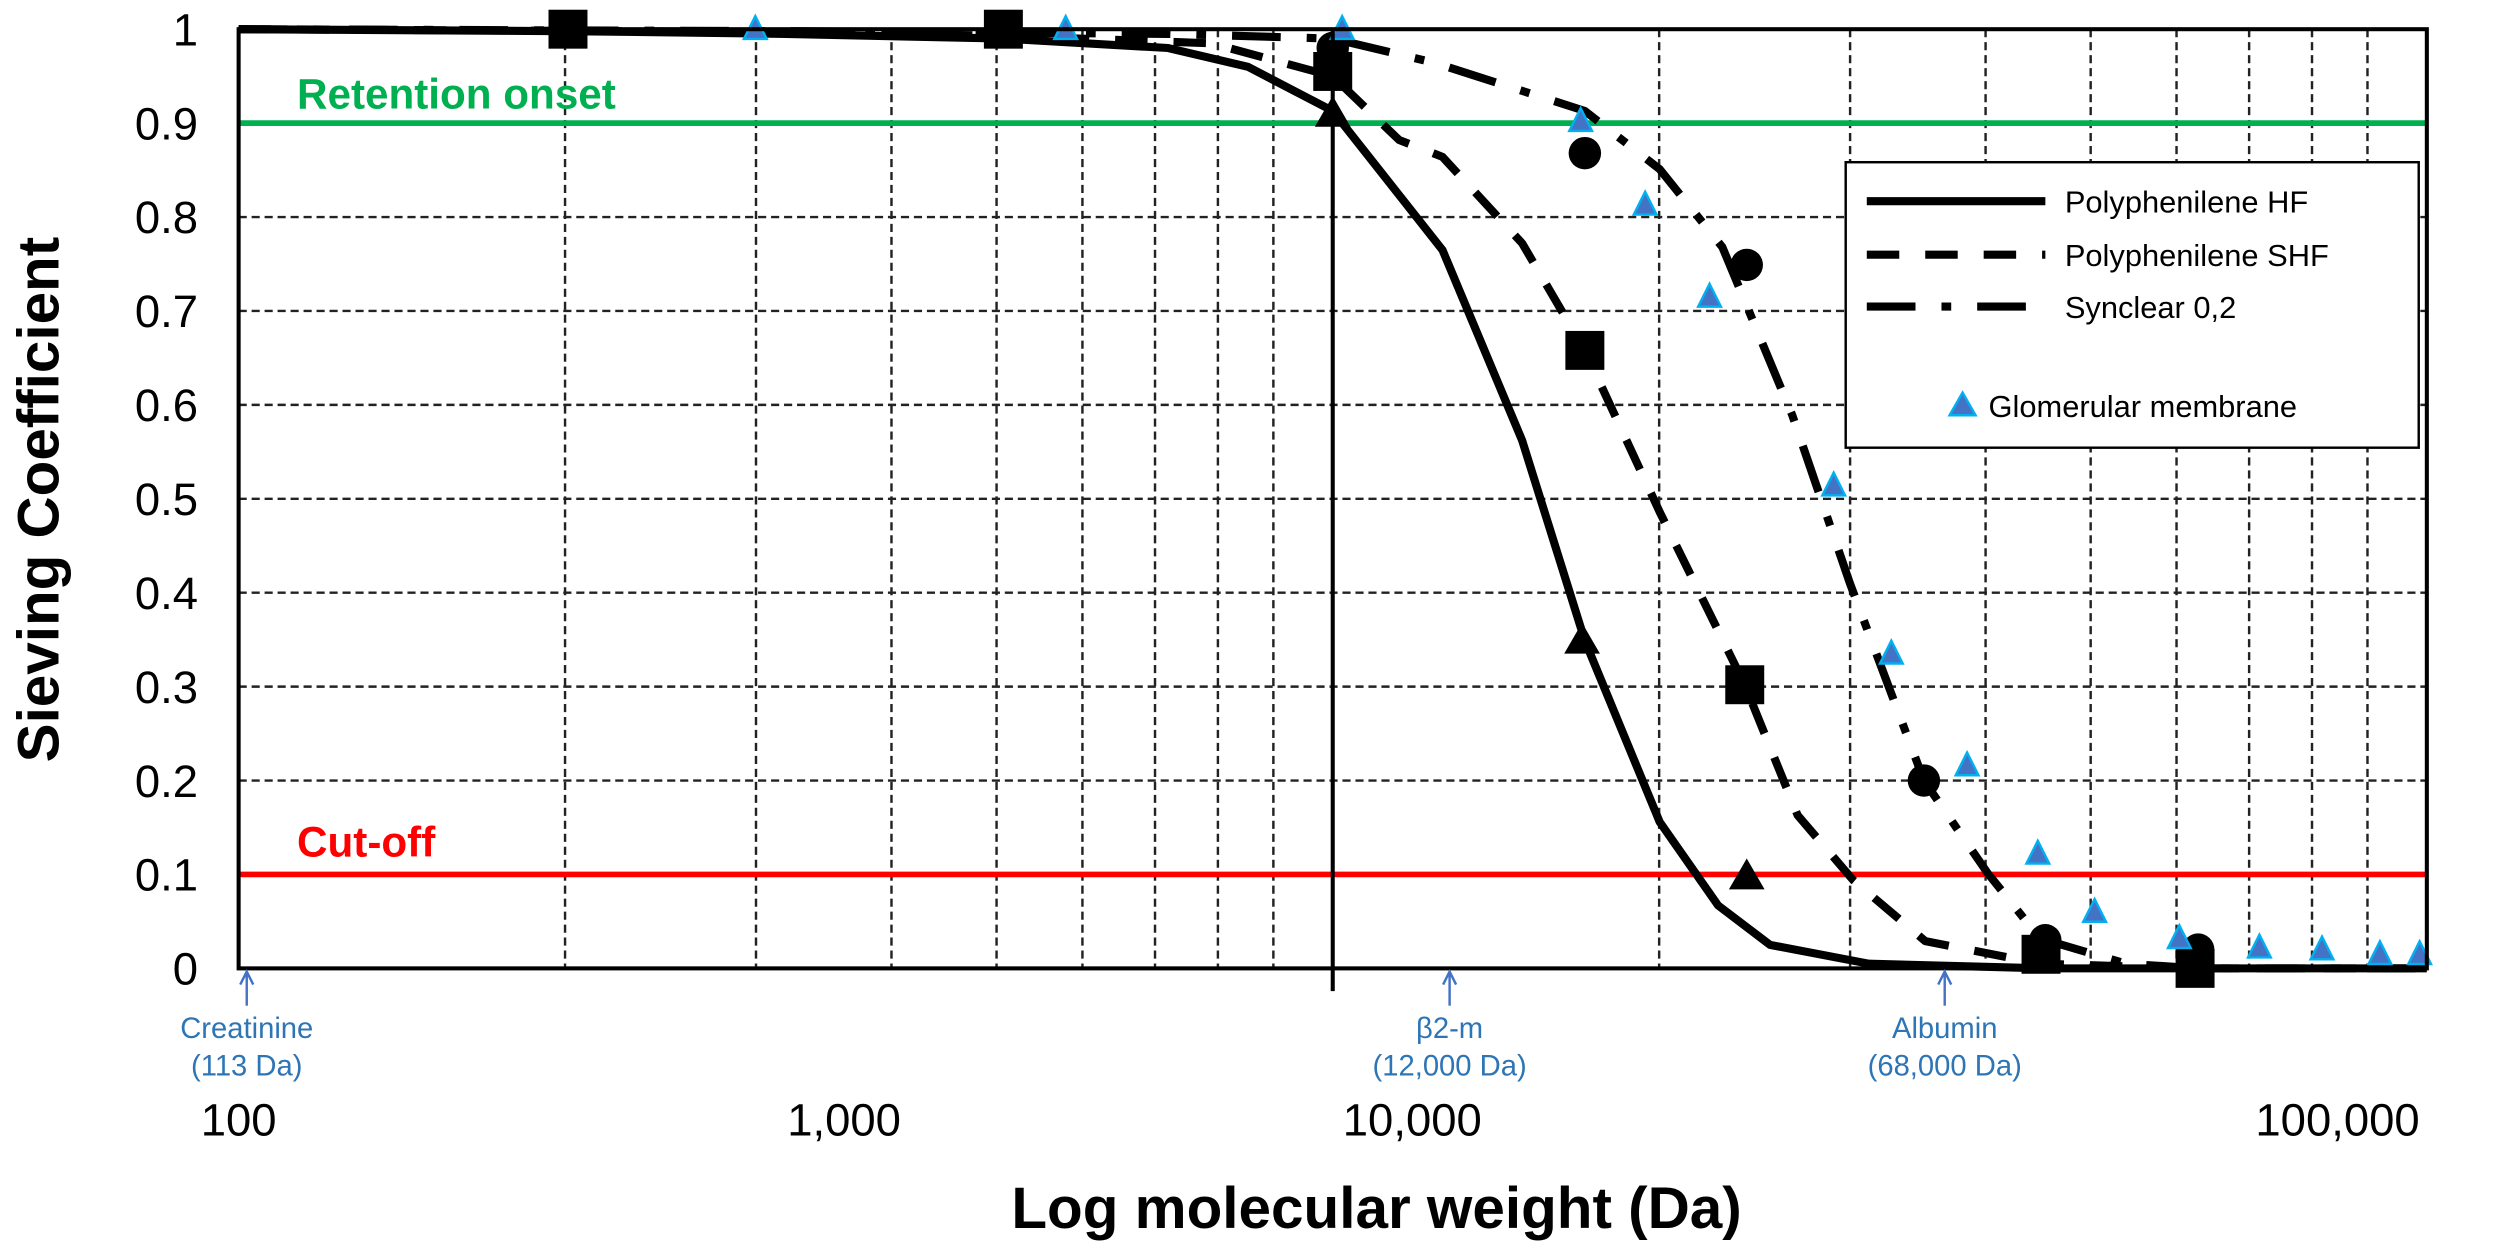 Image resolution: width=2508 pixels, height=1249 pixels. Describe the element at coordinates (1450, 1066) in the screenshot. I see `annotation-sublabel: (12,000 Da)` at that location.